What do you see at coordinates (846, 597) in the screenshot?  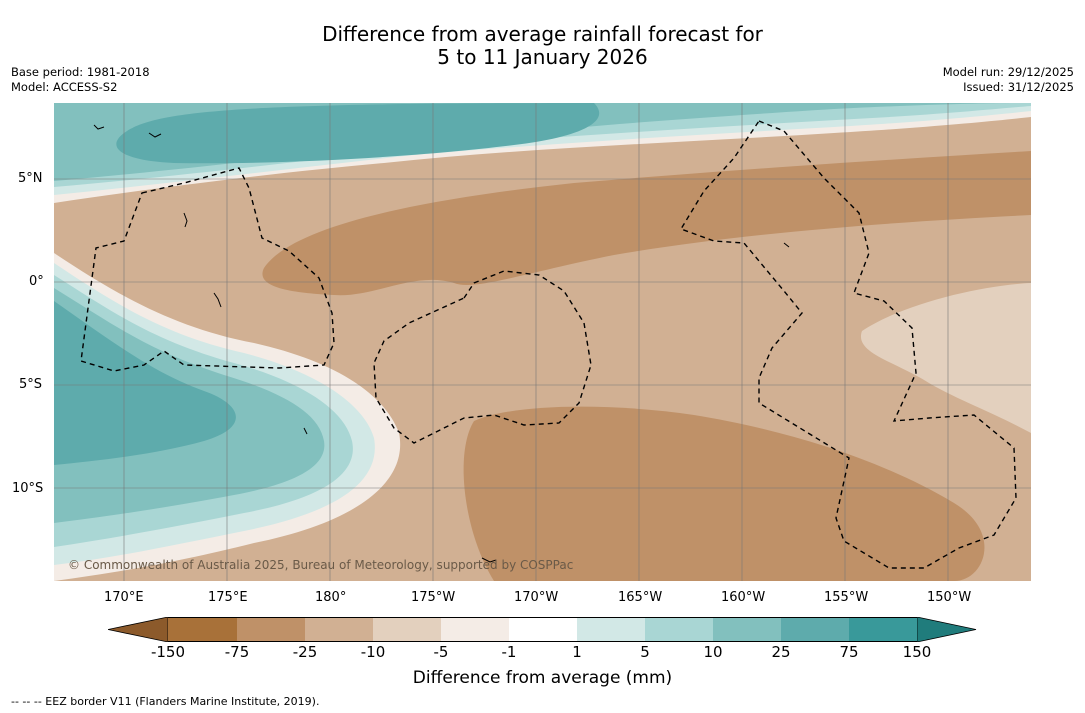 I see `lon-label-155w: 155°W` at bounding box center [846, 597].